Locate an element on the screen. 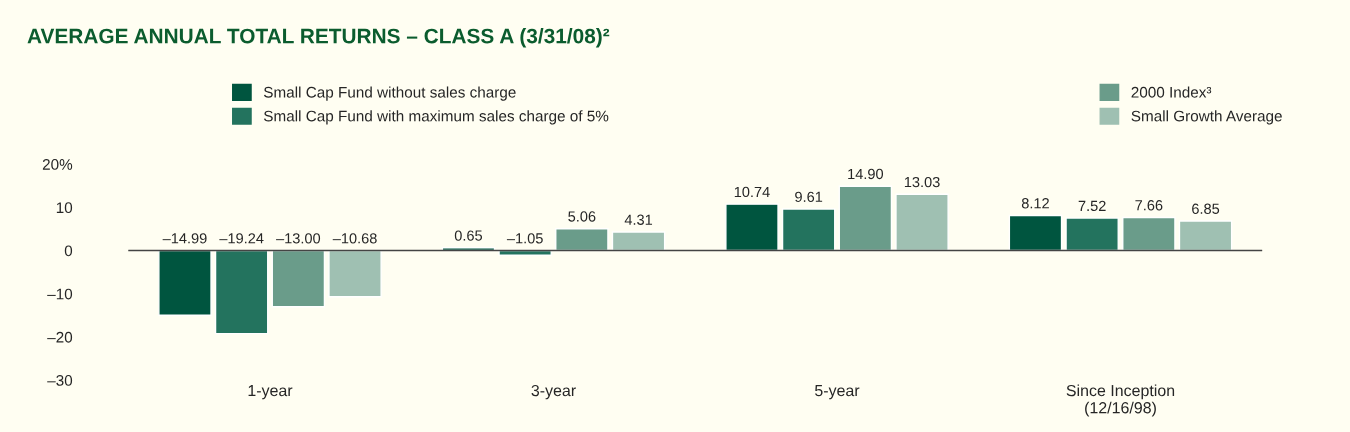  data-label: 7.52 is located at coordinates (1092, 206).